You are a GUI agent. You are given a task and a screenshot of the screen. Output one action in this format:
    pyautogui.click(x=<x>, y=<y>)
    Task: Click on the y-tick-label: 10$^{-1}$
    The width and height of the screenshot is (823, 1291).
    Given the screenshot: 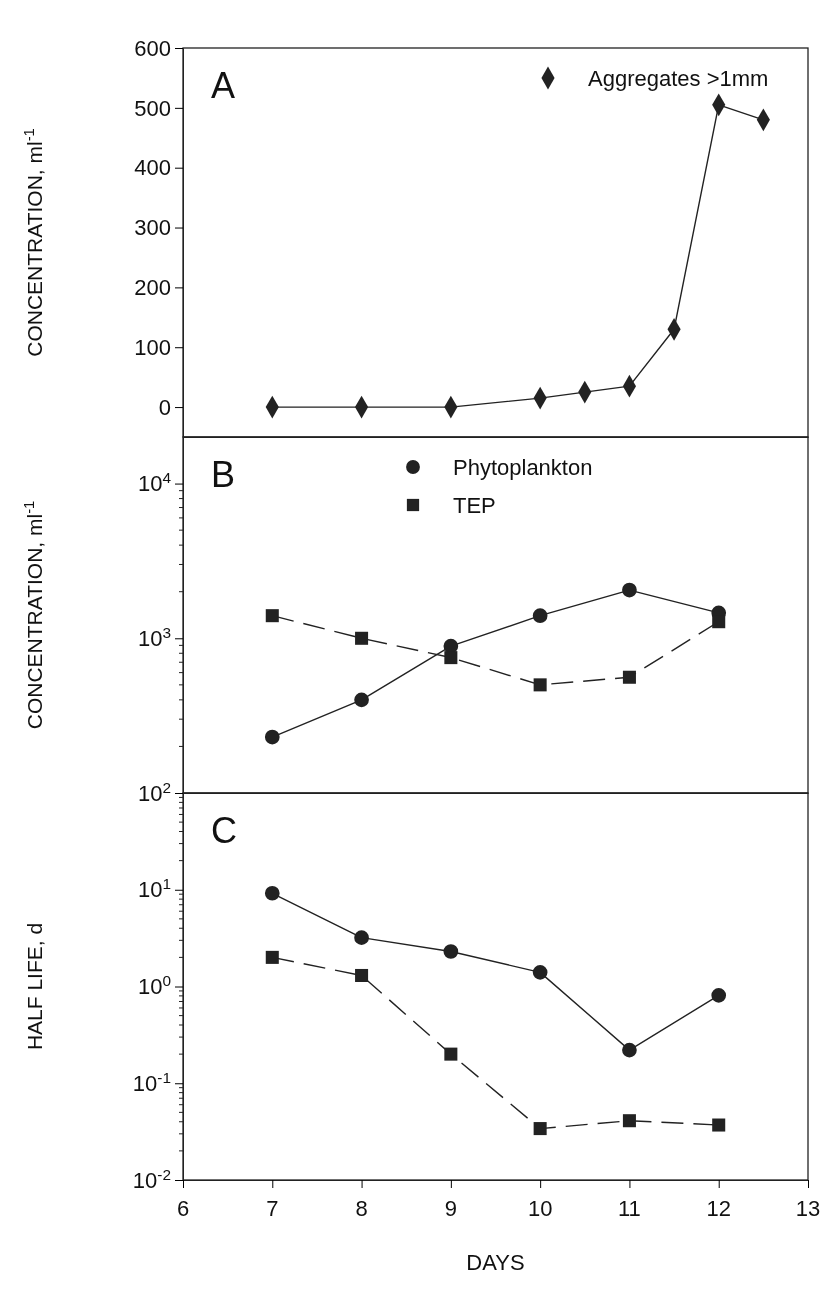 What is the action you would take?
    pyautogui.click(x=151, y=1082)
    